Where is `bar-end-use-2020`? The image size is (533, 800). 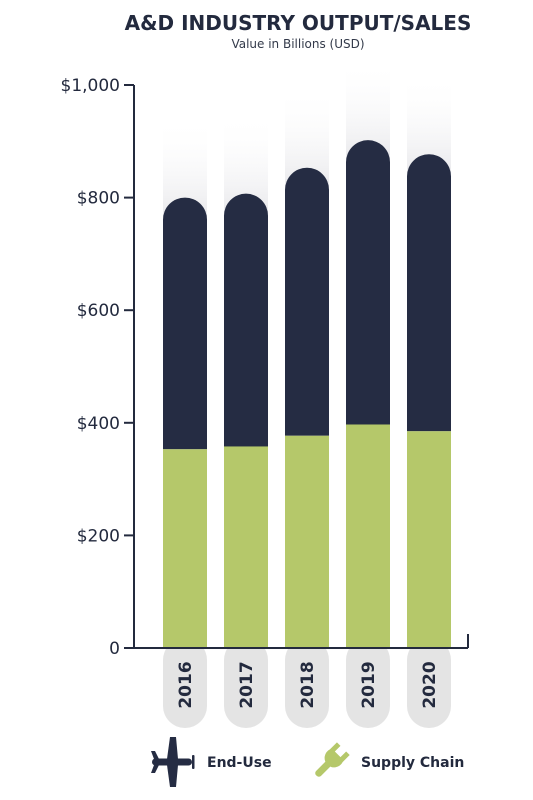 bar-end-use-2020 is located at coordinates (429, 293).